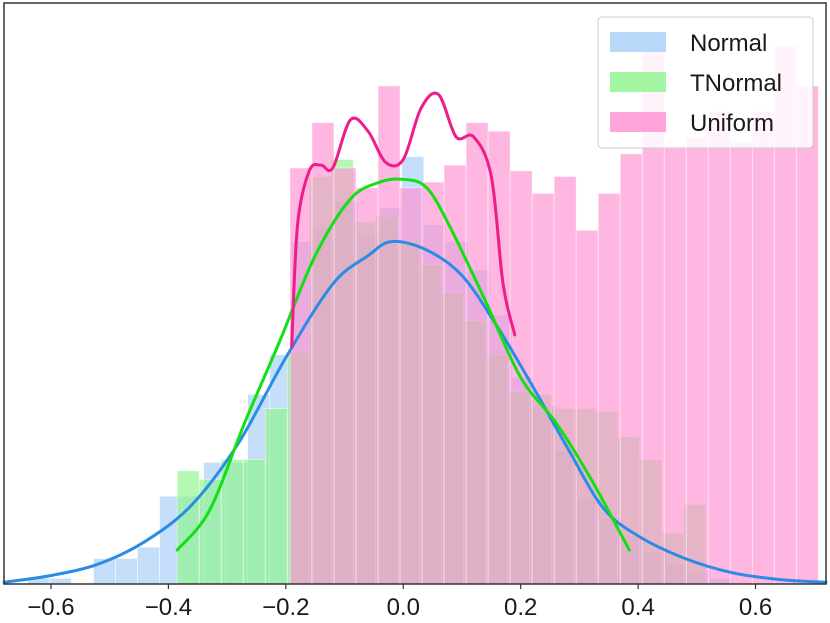  What do you see at coordinates (520, 607) in the screenshot?
I see `x-tick-label: 0.2` at bounding box center [520, 607].